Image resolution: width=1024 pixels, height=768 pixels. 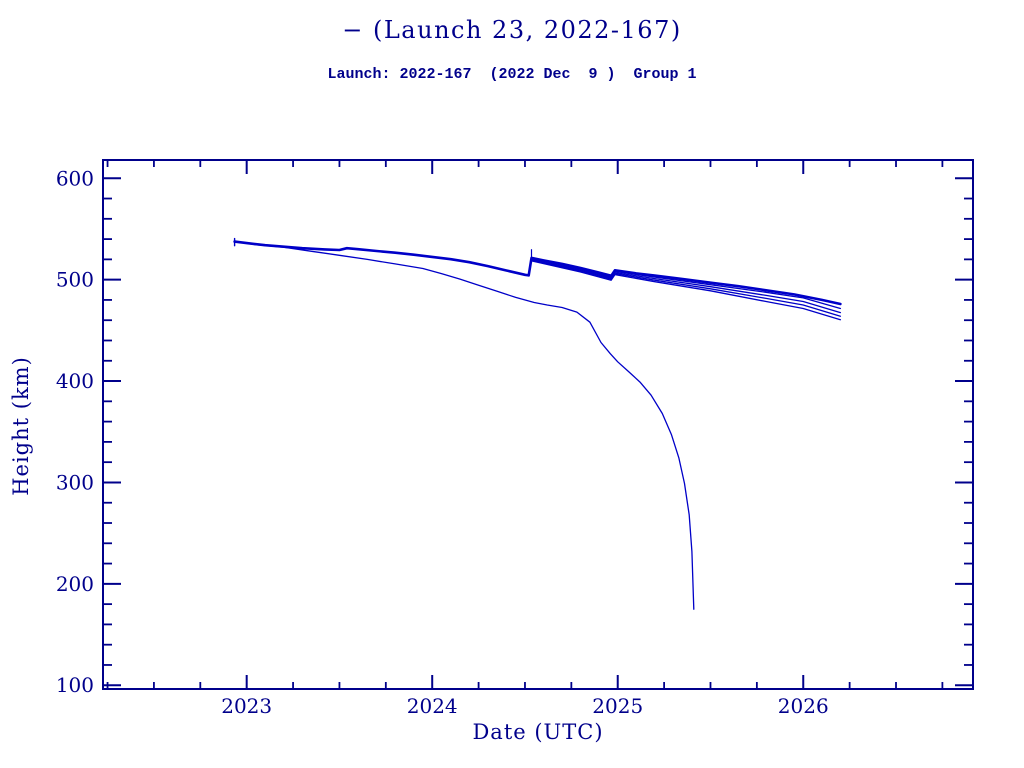 What do you see at coordinates (75, 482) in the screenshot?
I see `y-tick-label: 300` at bounding box center [75, 482].